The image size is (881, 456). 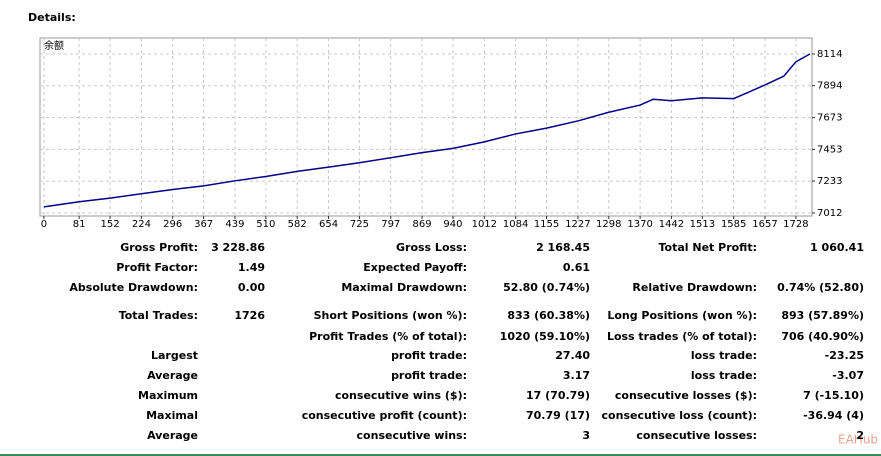 What do you see at coordinates (820, 287) in the screenshot?
I see `stat-value: 0.74% (52.80)` at bounding box center [820, 287].